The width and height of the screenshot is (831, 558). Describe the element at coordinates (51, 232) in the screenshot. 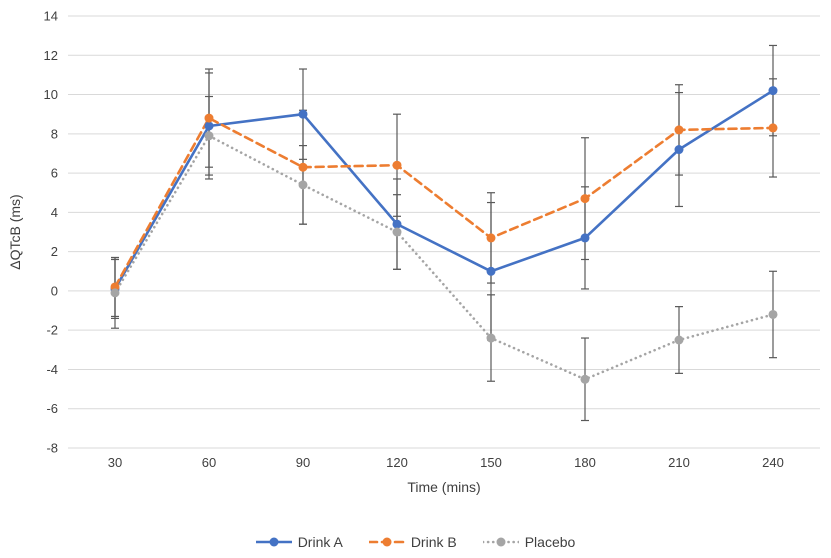

I see `y-axis-tick-labels: -8 -6 -4 -2 0 2 4 6 8 10 12 14` at that location.